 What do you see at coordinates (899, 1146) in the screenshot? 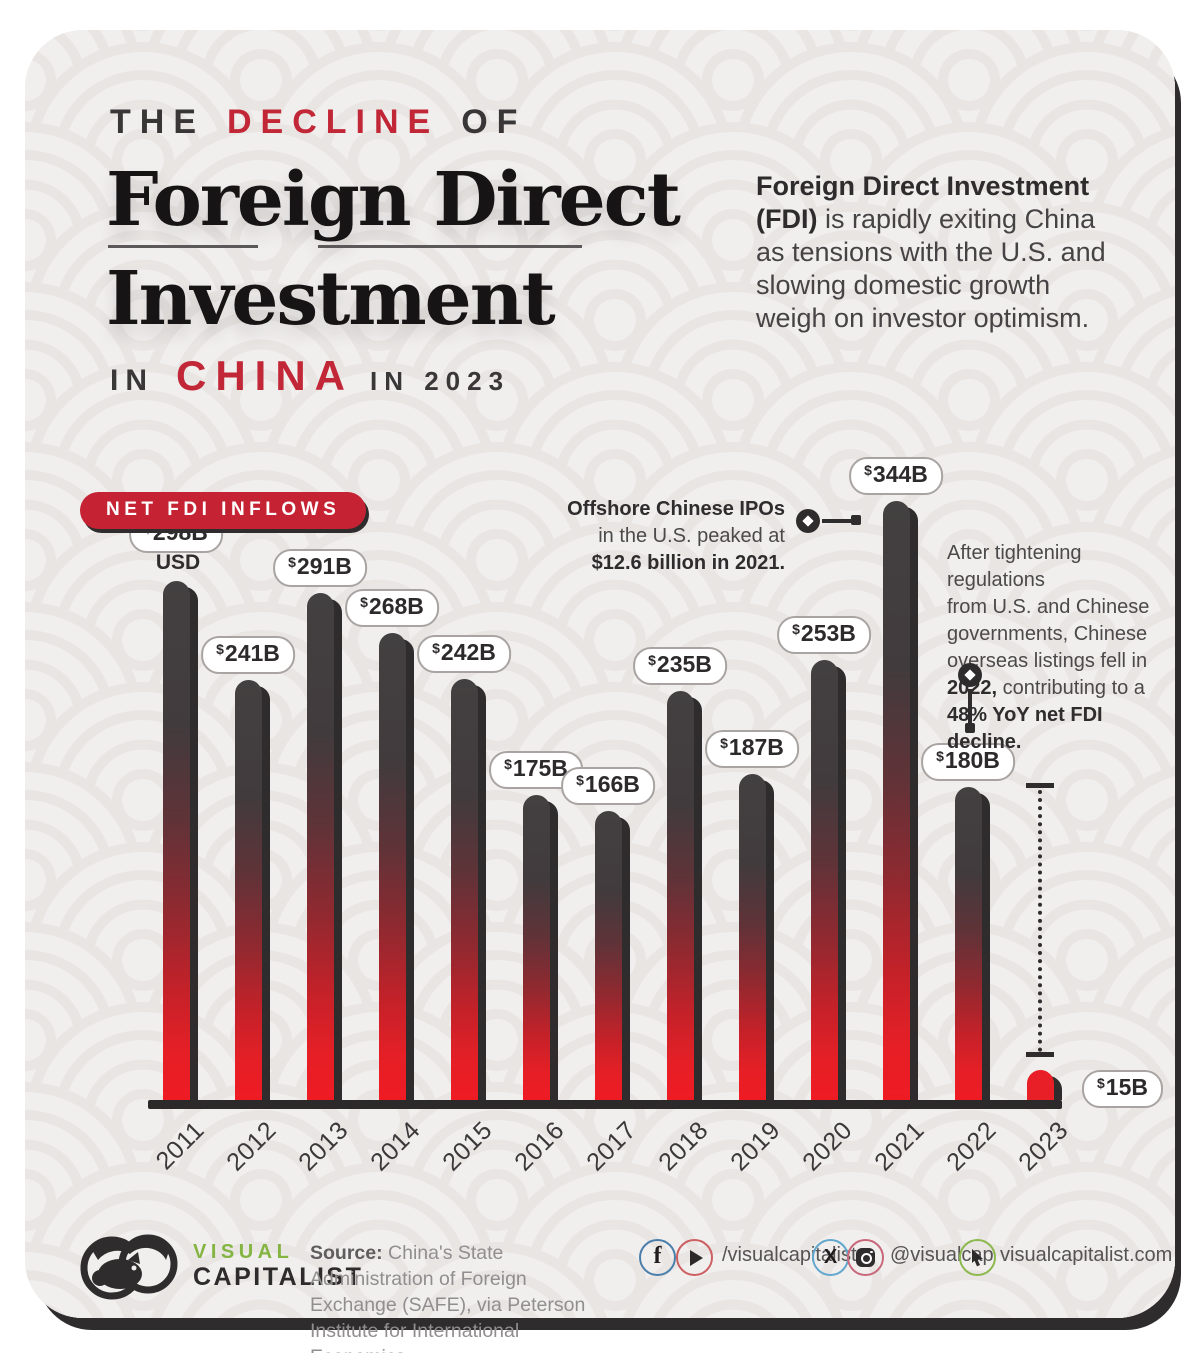
I see `year-label-2021: 2021` at bounding box center [899, 1146].